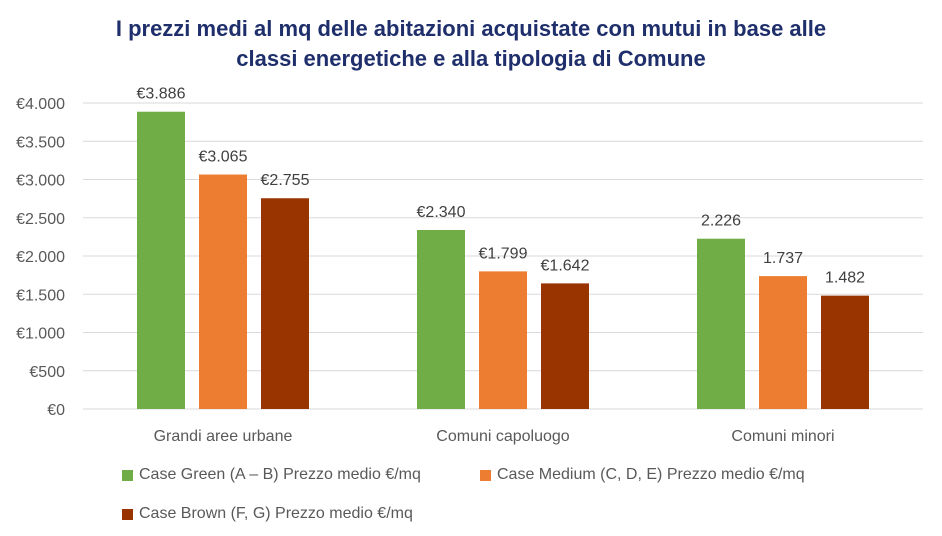 The height and width of the screenshot is (536, 942). I want to click on data-label: €2.755, so click(285, 180).